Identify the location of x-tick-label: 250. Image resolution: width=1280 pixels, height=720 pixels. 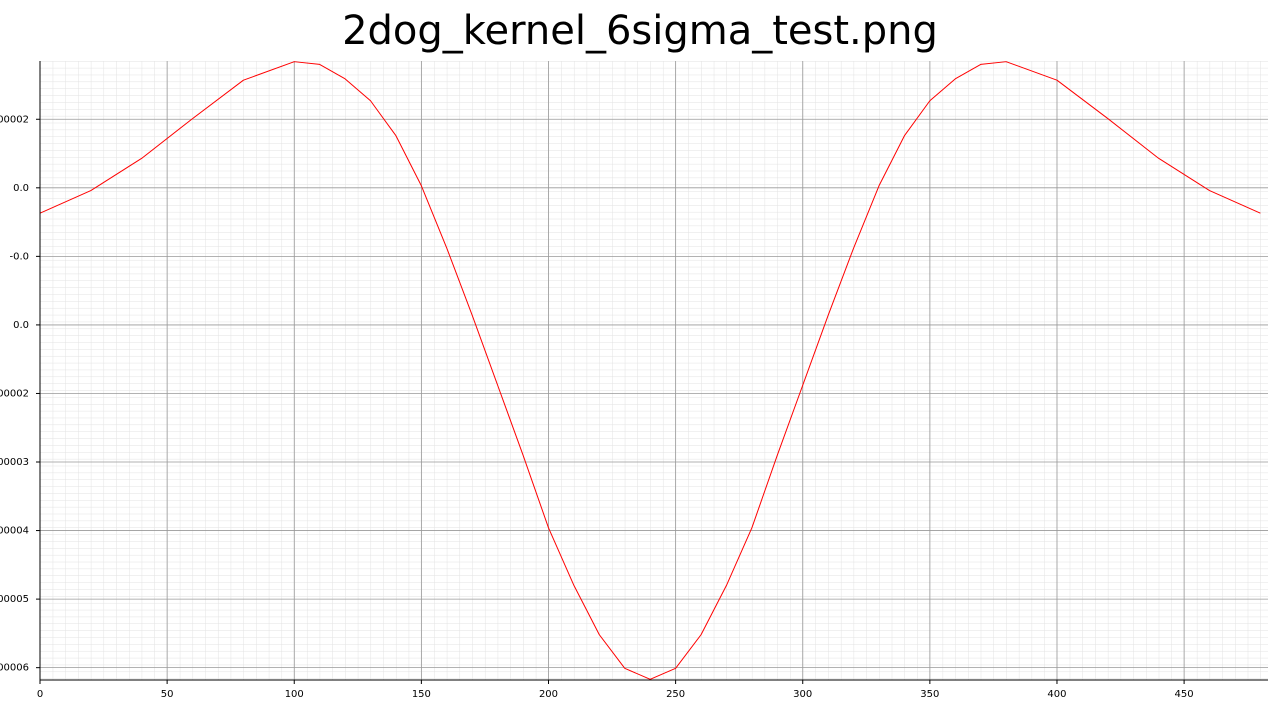
(675, 694).